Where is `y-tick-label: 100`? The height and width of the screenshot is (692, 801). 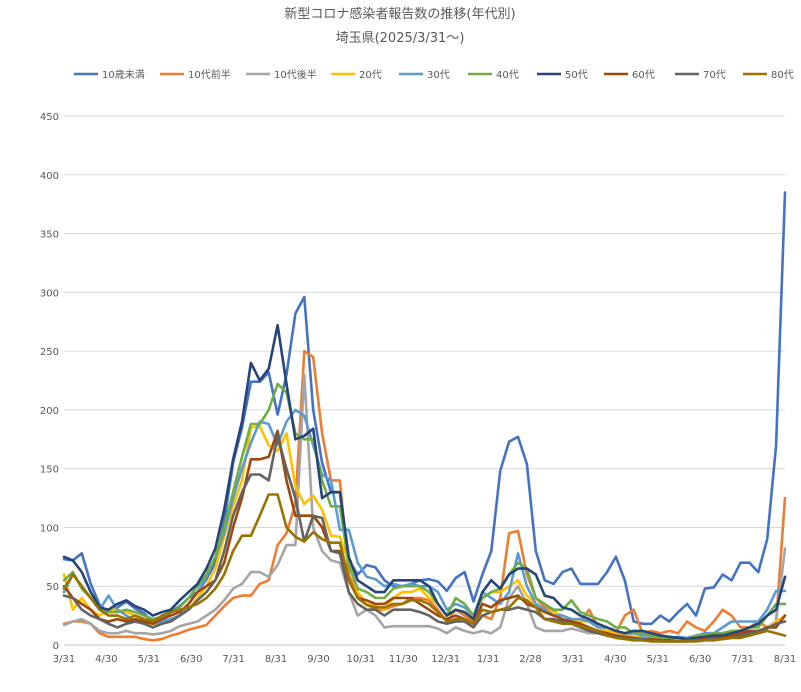
y-tick-label: 100 is located at coordinates (49, 528).